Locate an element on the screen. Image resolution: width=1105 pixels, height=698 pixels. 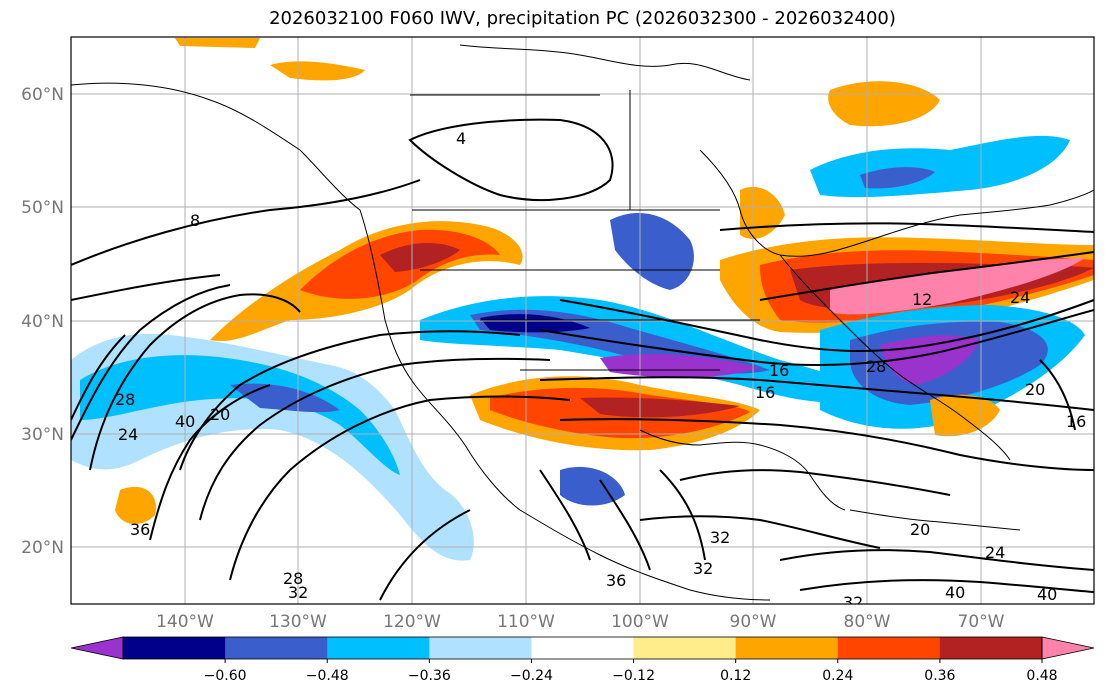
colorbar-tick-label: −0.60 is located at coordinates (225, 676).